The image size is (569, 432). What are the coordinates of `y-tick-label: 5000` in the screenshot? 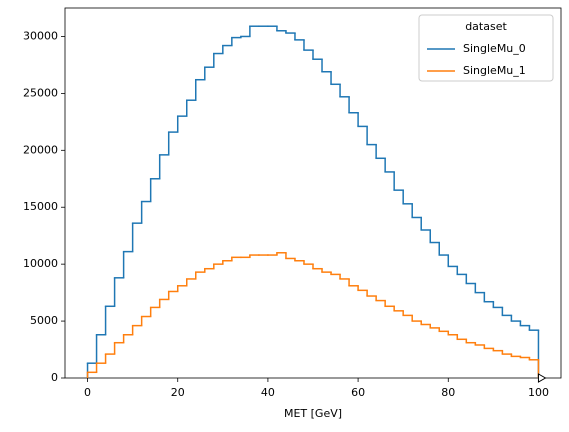 It's located at (44, 320).